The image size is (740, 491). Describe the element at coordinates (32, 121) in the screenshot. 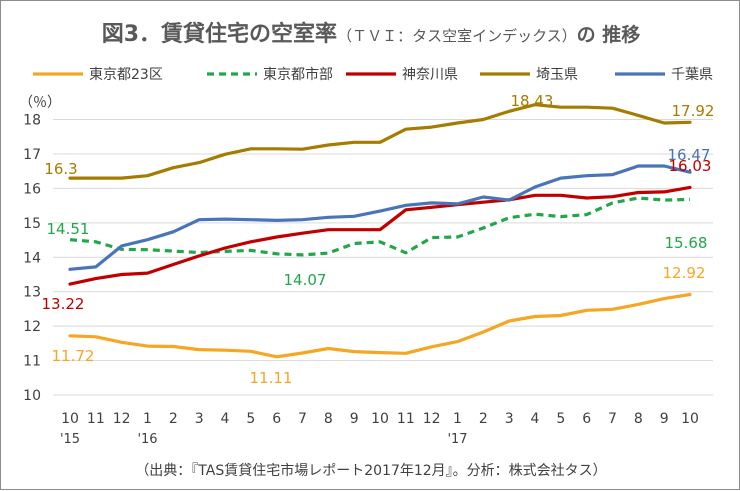

I see `y-tick-label: 18` at that location.